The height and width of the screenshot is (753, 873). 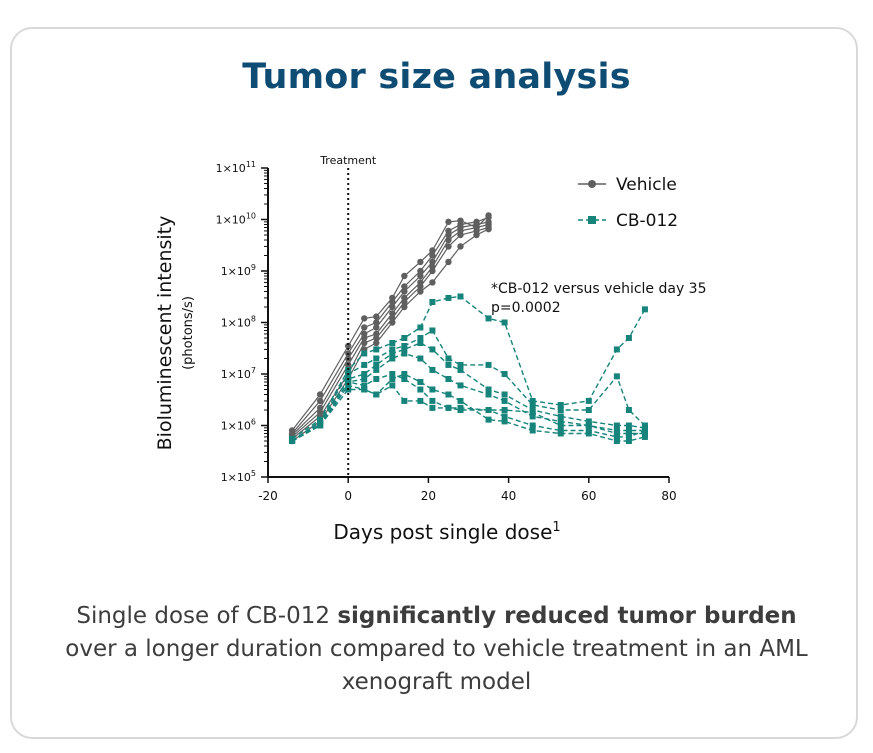 I want to click on significance-annotation: *CB-012 versus vehicle day 35 p=0.0002, so click(x=599, y=298).